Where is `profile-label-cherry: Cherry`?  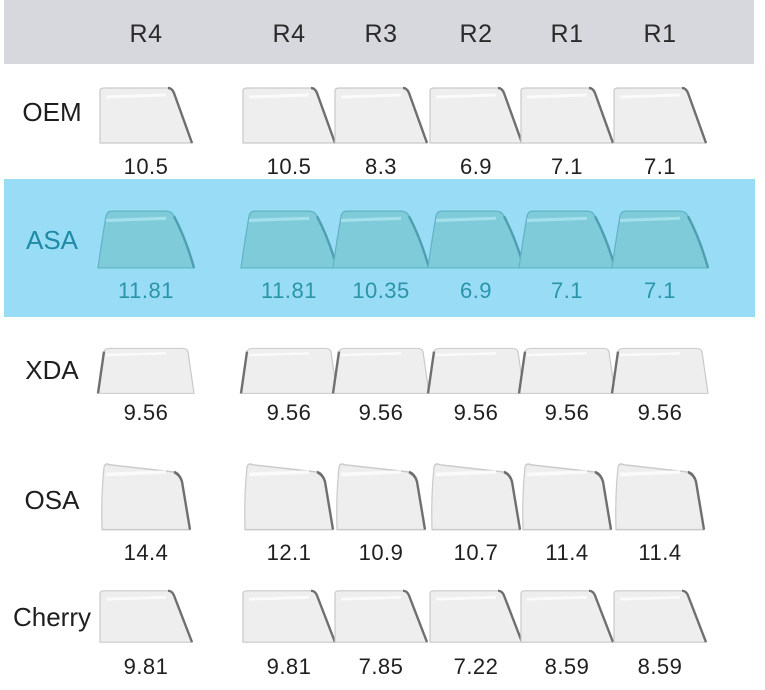 profile-label-cherry: Cherry is located at coordinates (51, 617).